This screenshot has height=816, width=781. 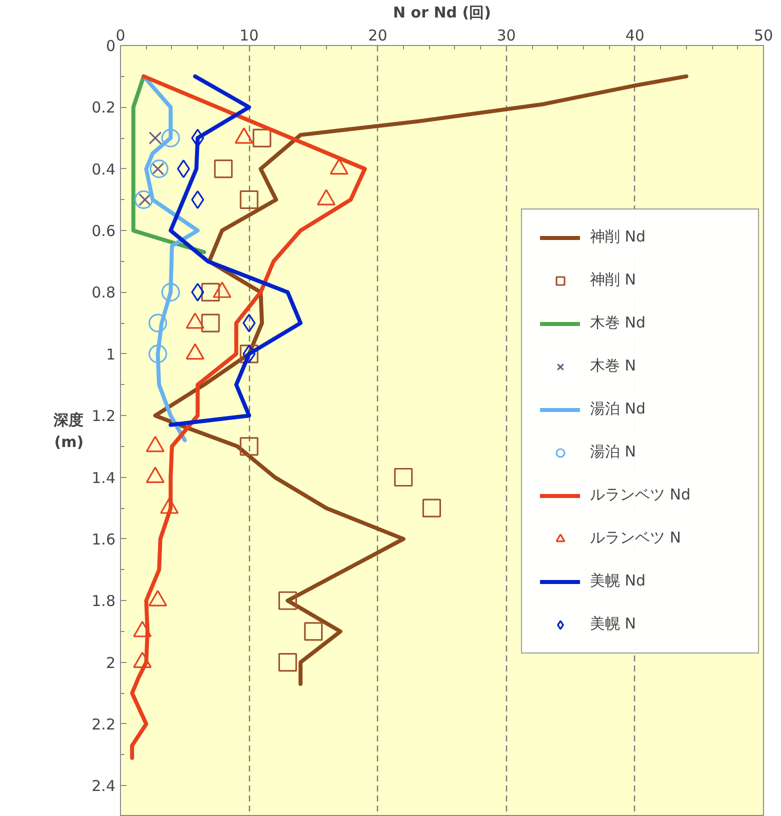 I want to click on x-tick-label: 10, so click(x=249, y=35).